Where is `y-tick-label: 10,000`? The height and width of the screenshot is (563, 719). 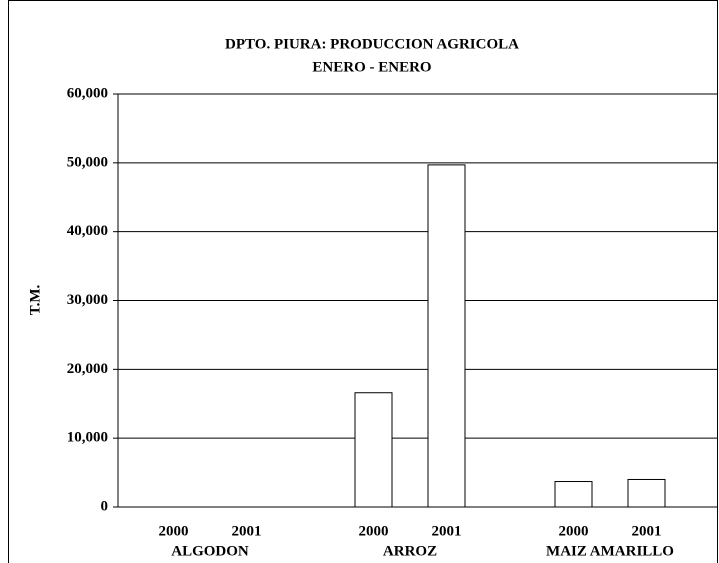
y-tick-label: 10,000 is located at coordinates (87, 438).